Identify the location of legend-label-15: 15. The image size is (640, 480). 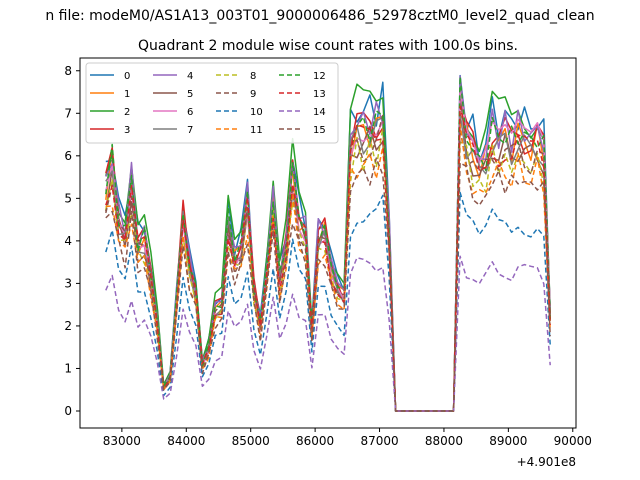
(319, 130).